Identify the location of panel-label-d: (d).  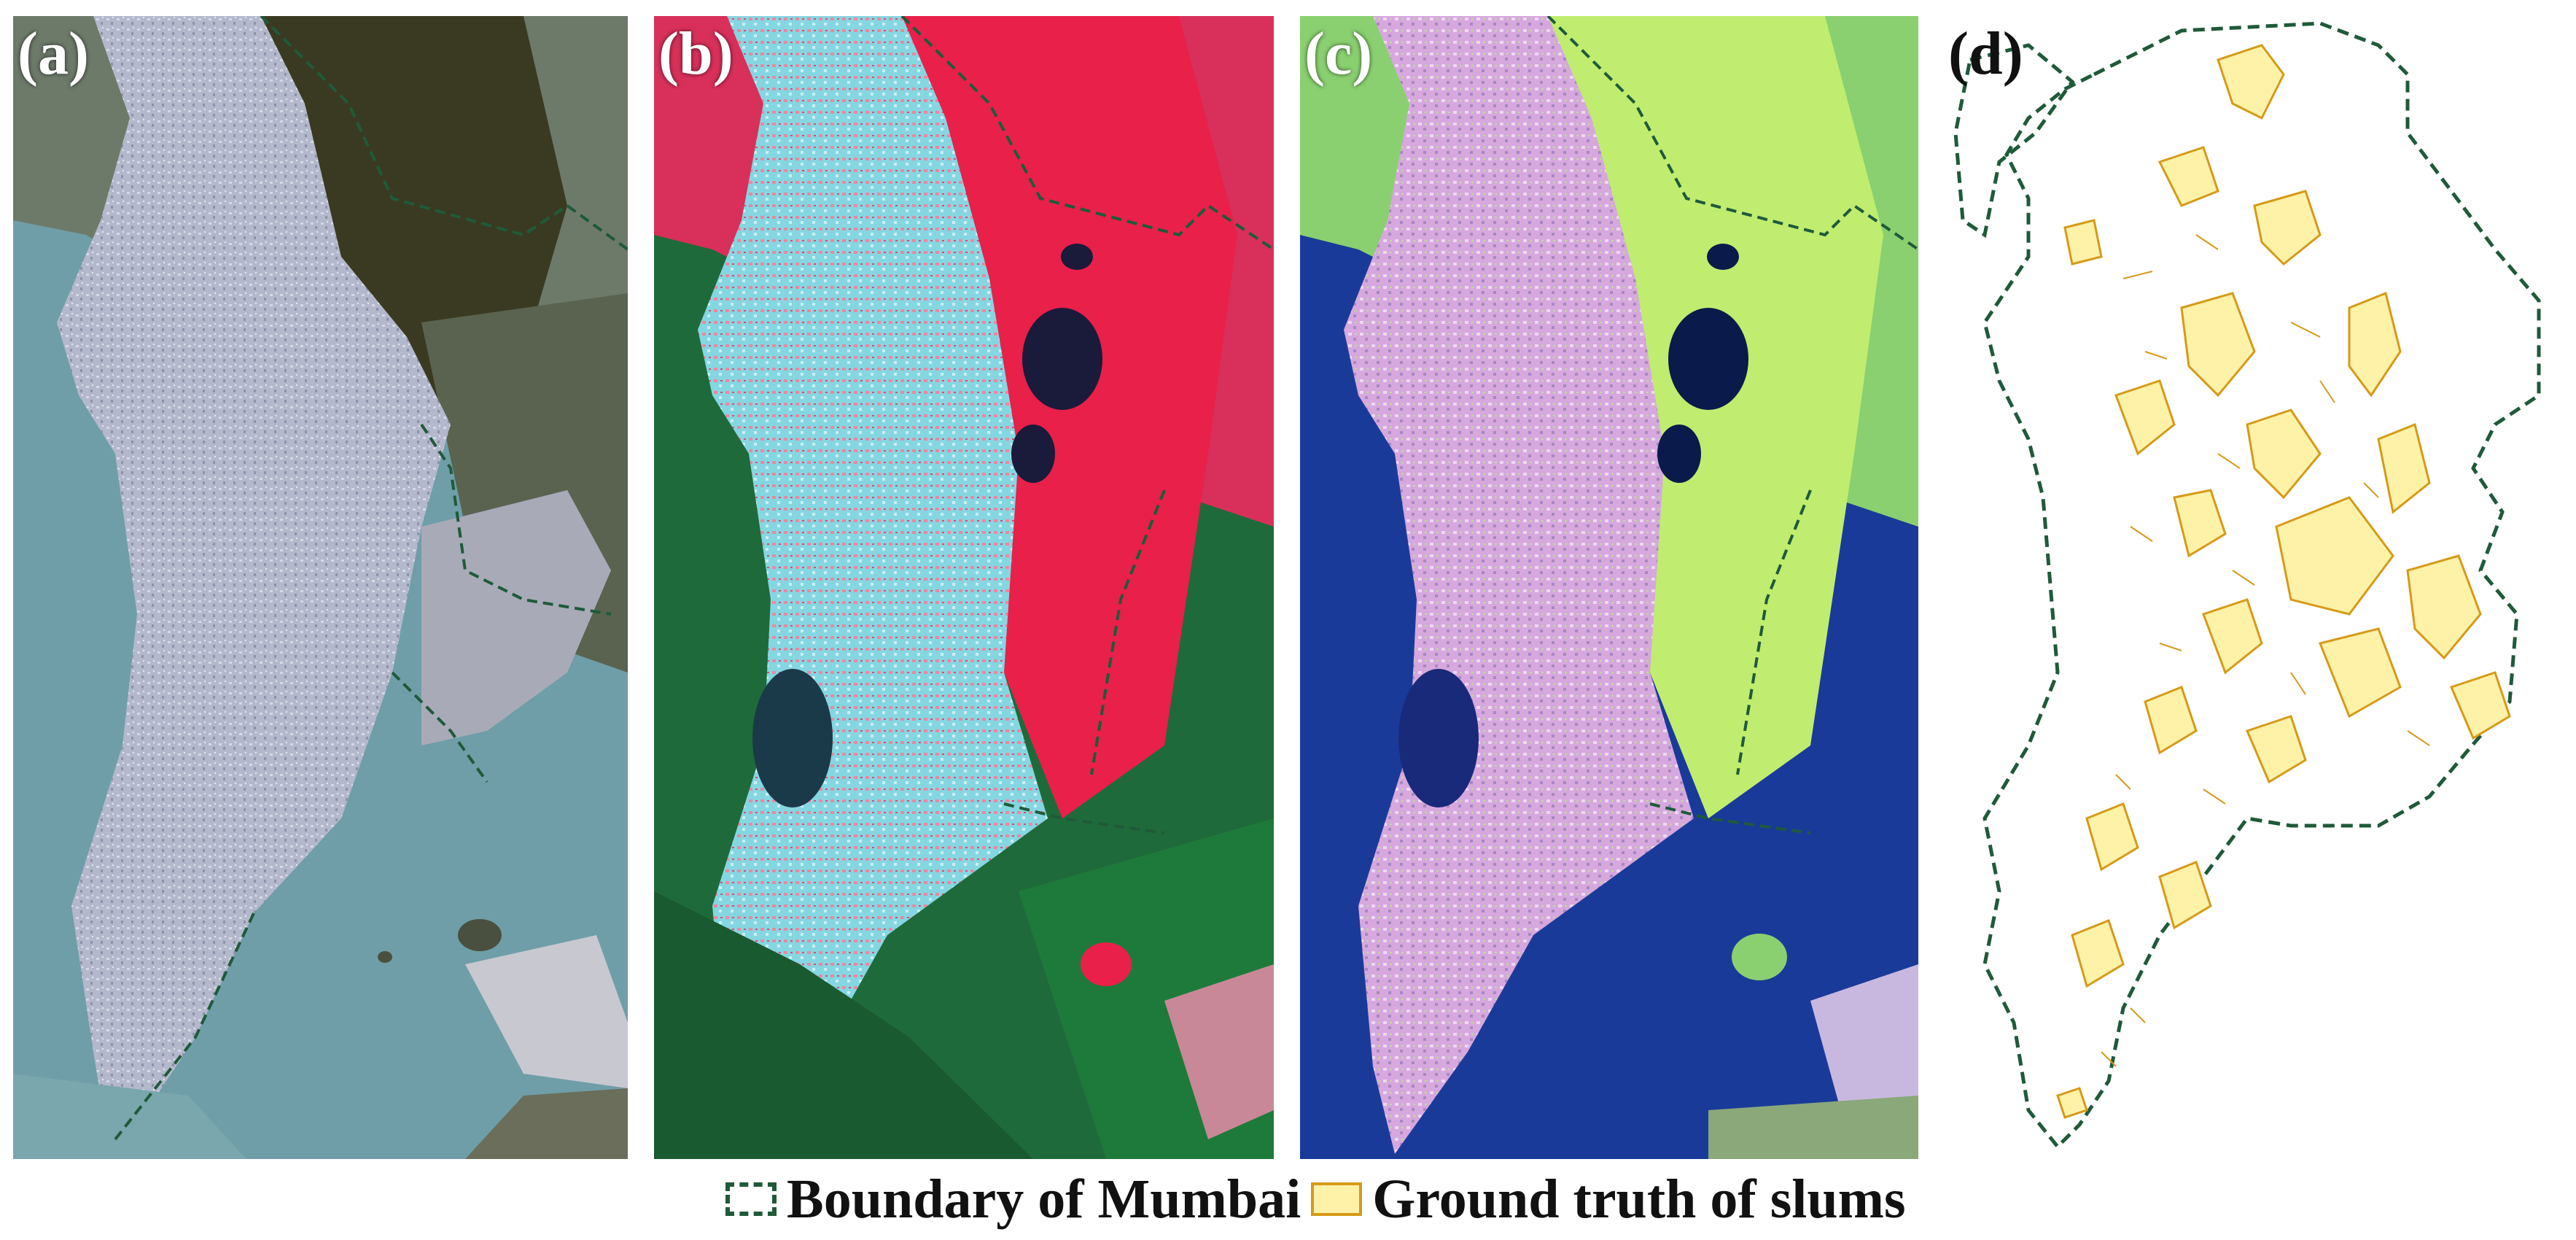
(1985, 54).